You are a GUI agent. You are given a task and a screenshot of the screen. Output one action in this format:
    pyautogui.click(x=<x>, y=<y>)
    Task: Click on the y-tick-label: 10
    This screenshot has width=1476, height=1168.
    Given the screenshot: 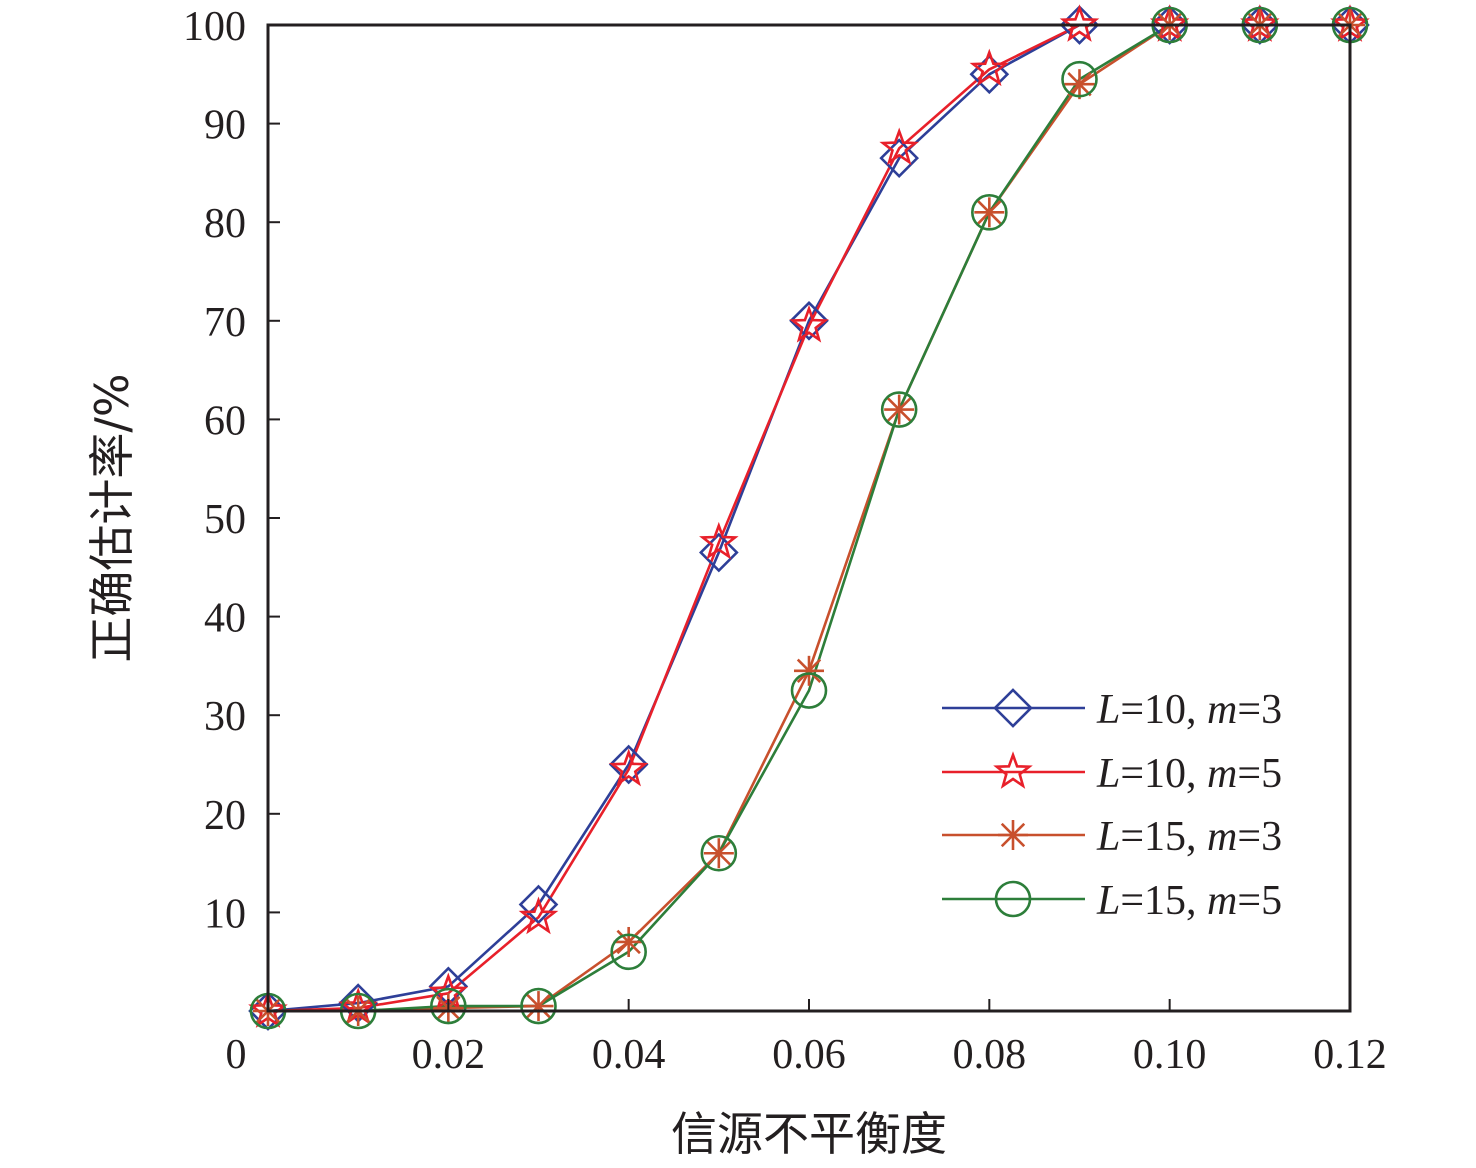 What is the action you would take?
    pyautogui.click(x=225, y=914)
    